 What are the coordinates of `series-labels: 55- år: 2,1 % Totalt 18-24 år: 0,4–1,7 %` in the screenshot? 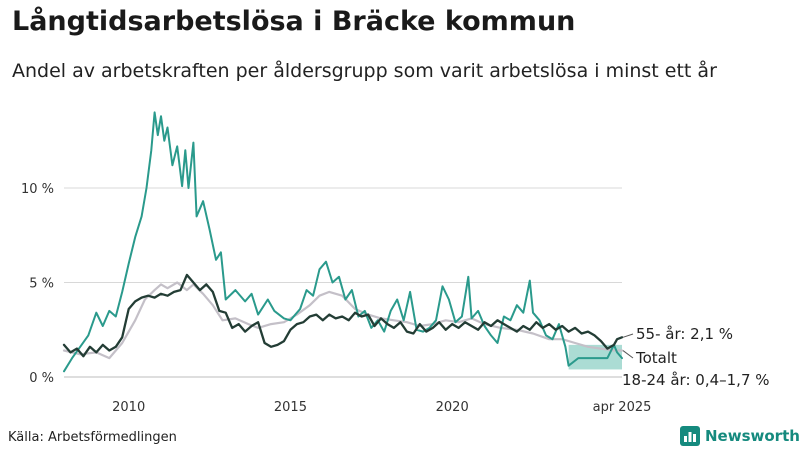 It's located at (696, 357).